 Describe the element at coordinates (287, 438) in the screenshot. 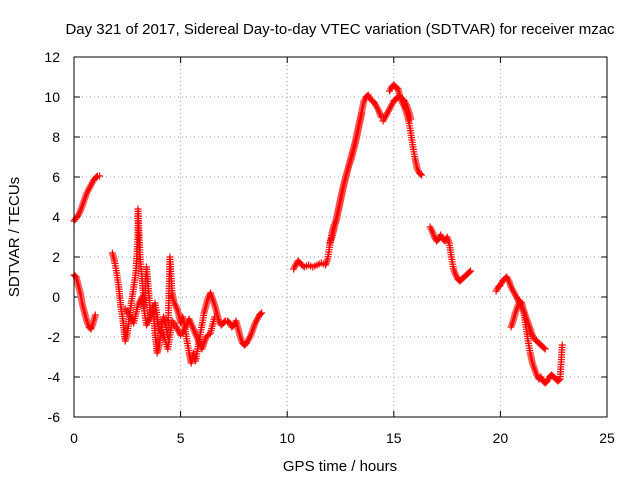

I see `x-tick-label: 10` at that location.